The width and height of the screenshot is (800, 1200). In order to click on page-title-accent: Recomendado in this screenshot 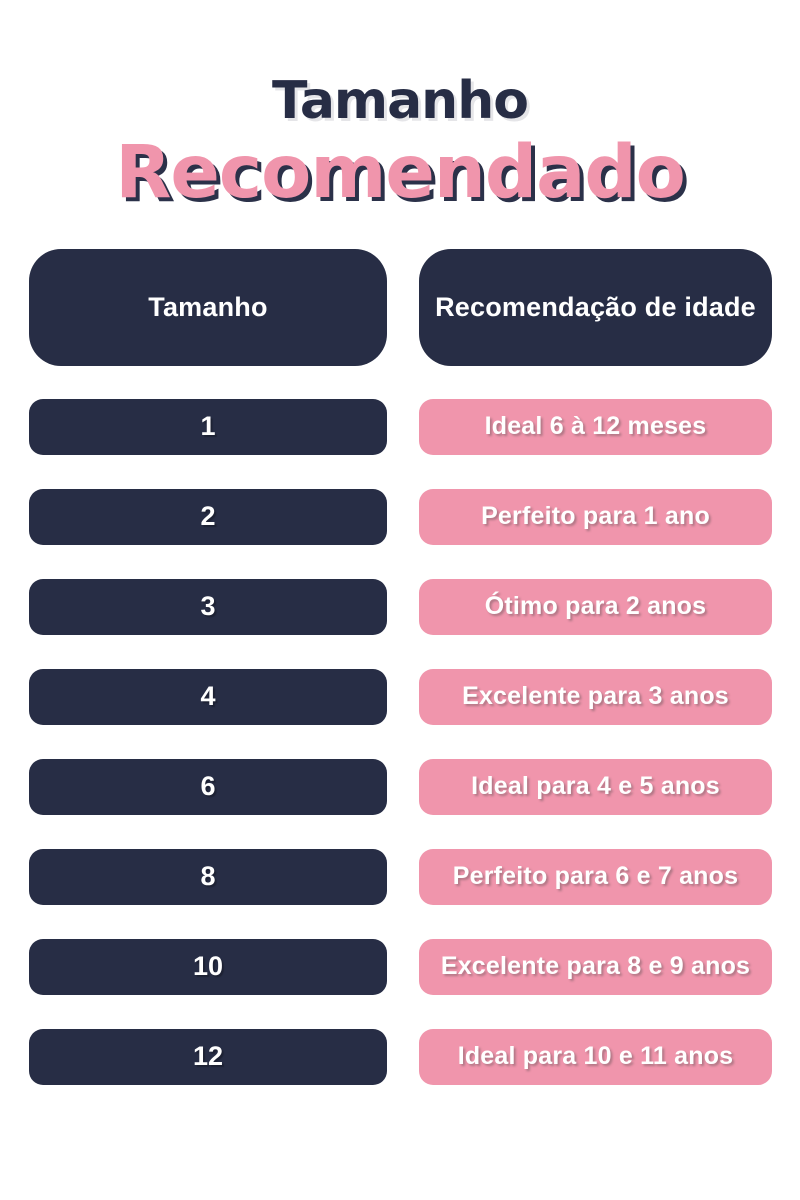, I will do `click(400, 172)`.